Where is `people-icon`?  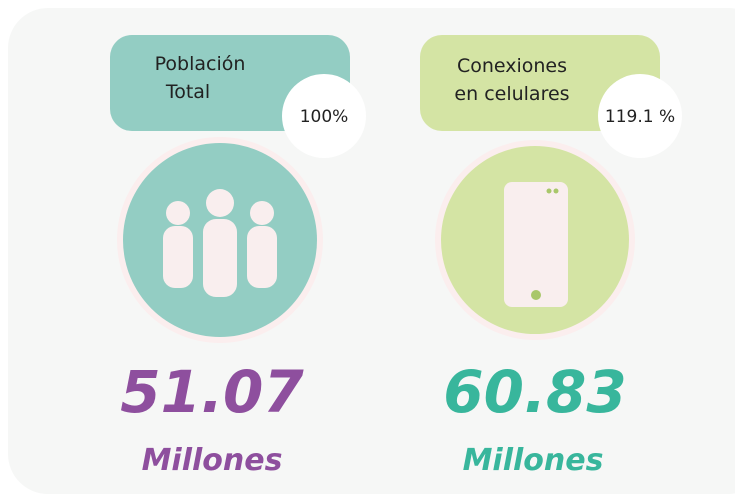
people-icon is located at coordinates (220, 243).